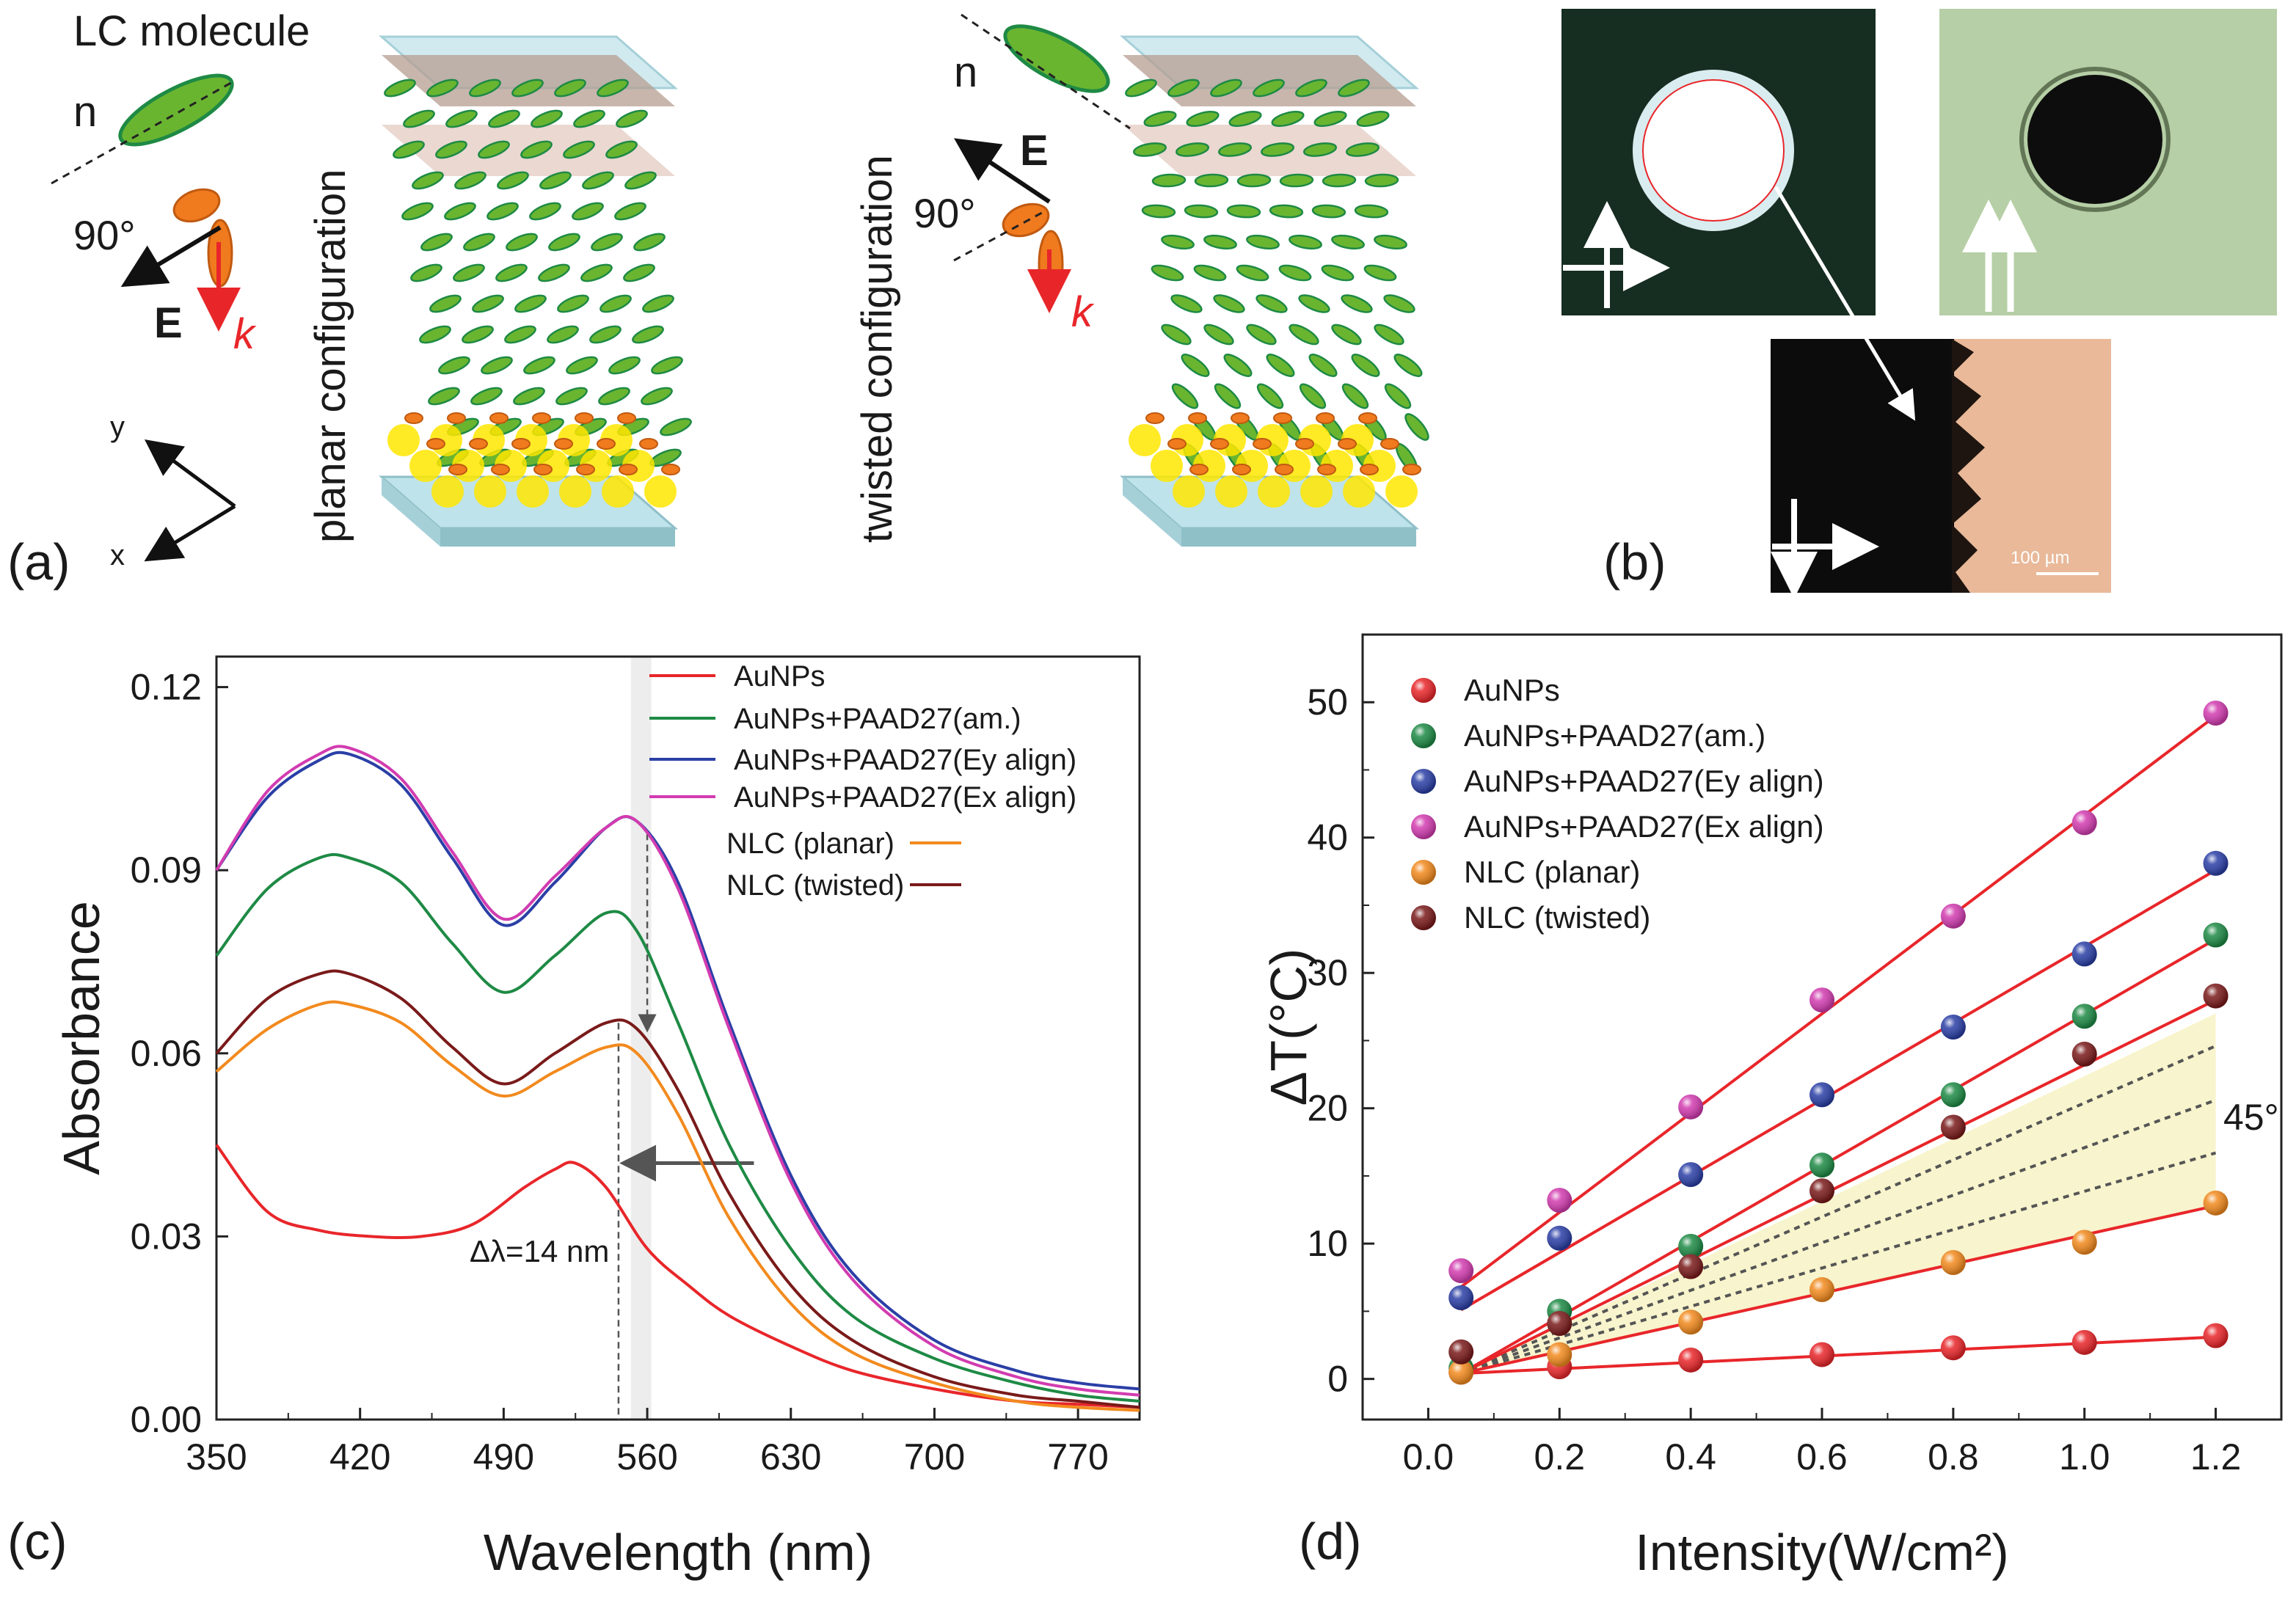  Describe the element at coordinates (905, 797) in the screenshot. I see `legend-label-3: AuNPs+PAAD27(Ex align)` at that location.